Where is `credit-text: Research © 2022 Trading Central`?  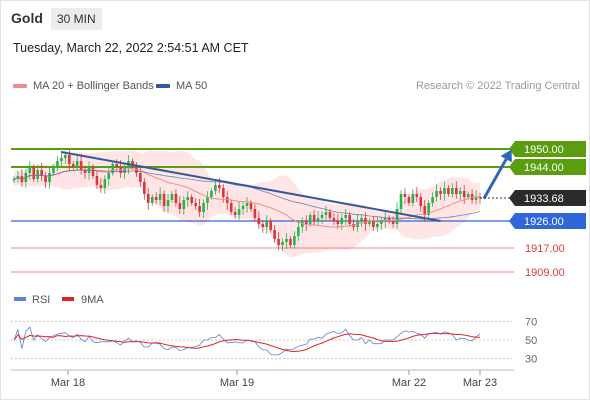
credit-text: Research © 2022 Trading Central is located at coordinates (497, 86).